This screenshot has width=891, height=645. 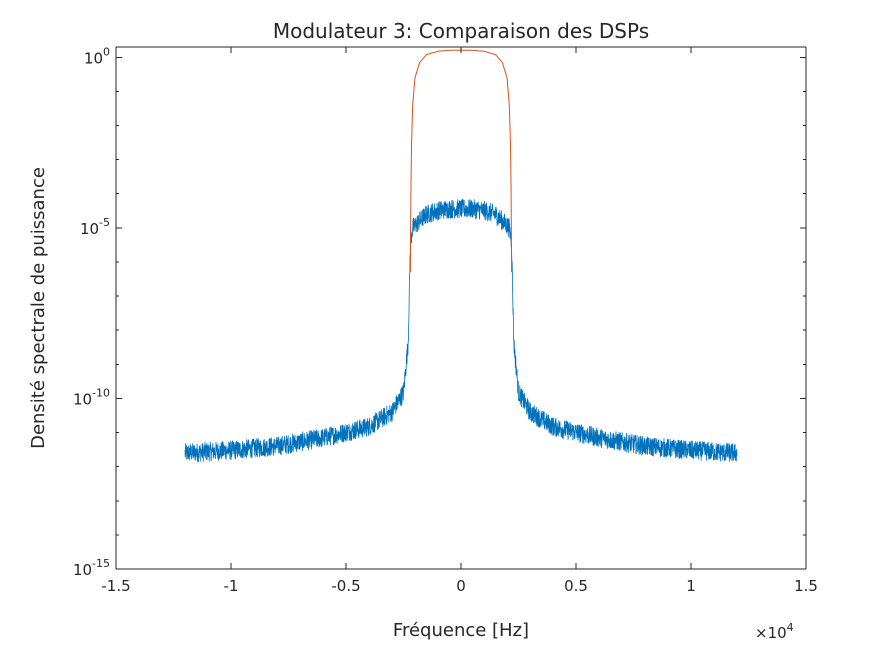 What do you see at coordinates (38, 308) in the screenshot?
I see `y-axis-label: Densité spectrale de puissance` at bounding box center [38, 308].